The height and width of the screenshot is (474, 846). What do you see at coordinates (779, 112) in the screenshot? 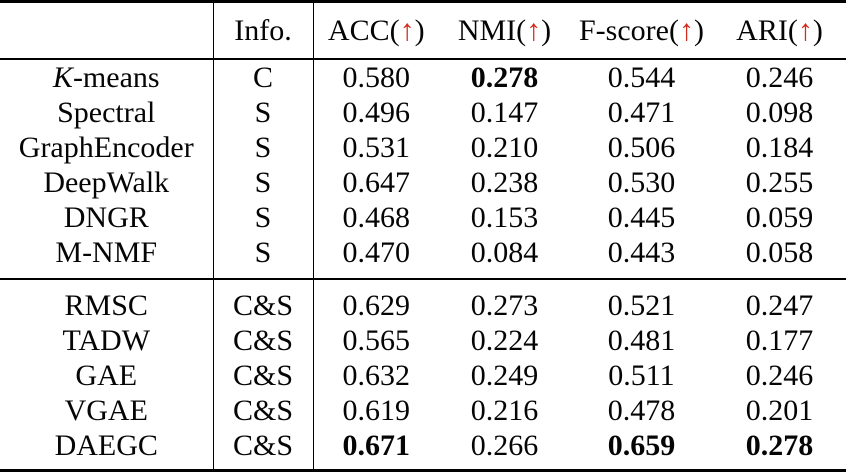
I see `value-cell: 0.098` at bounding box center [779, 112].